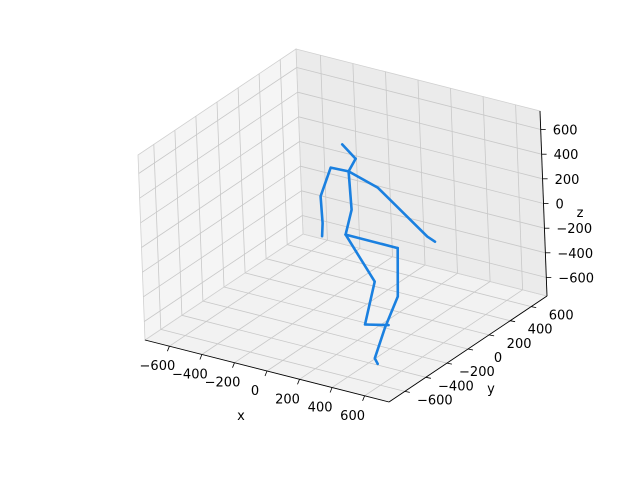 The width and height of the screenshot is (640, 480). What do you see at coordinates (561, 316) in the screenshot?
I see `y-tick-label: 600` at bounding box center [561, 316].